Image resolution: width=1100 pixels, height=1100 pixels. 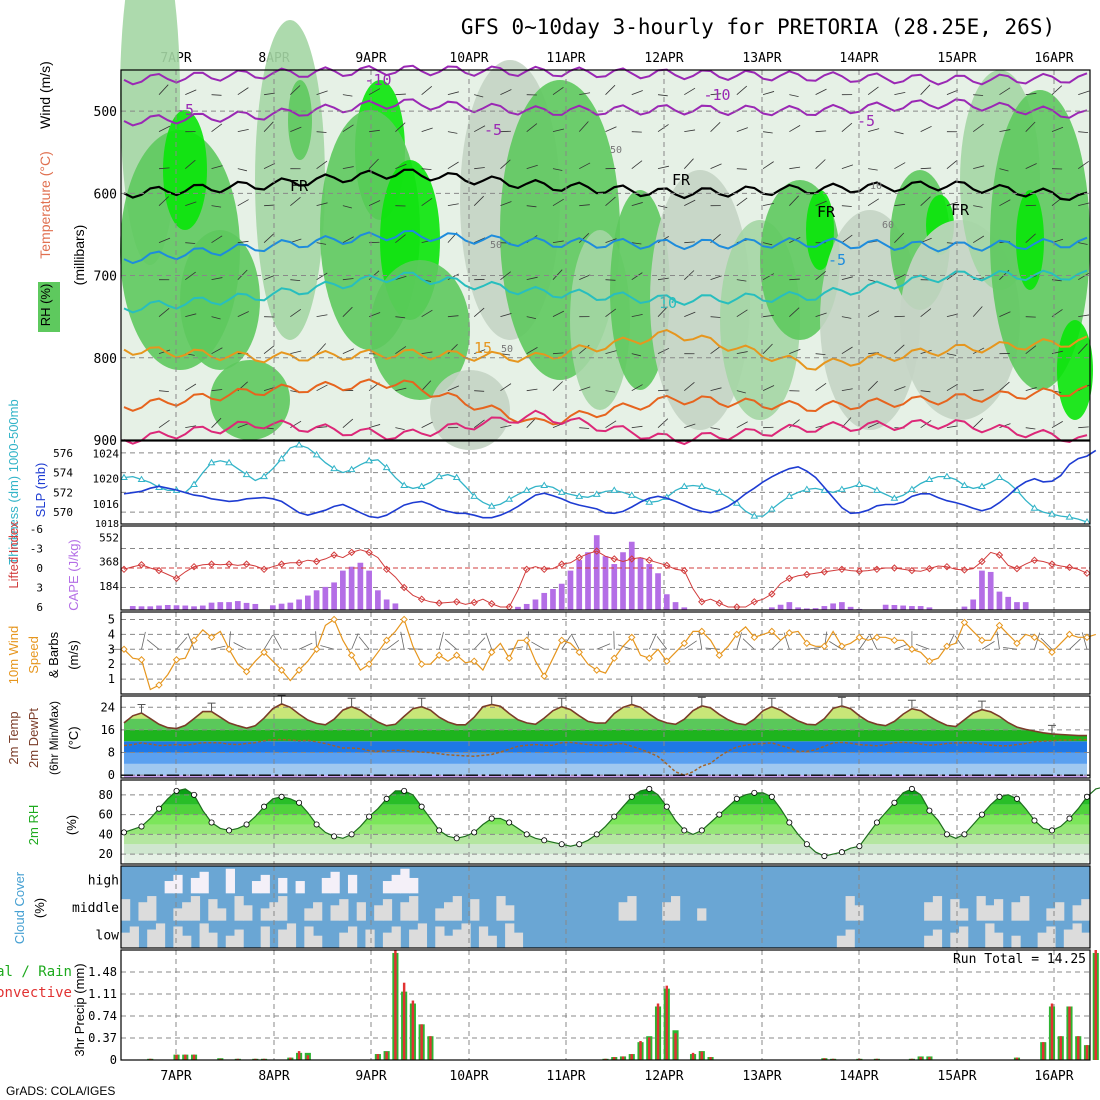 I want to click on temp-label-b: 2m DewPt, so click(x=33, y=738).